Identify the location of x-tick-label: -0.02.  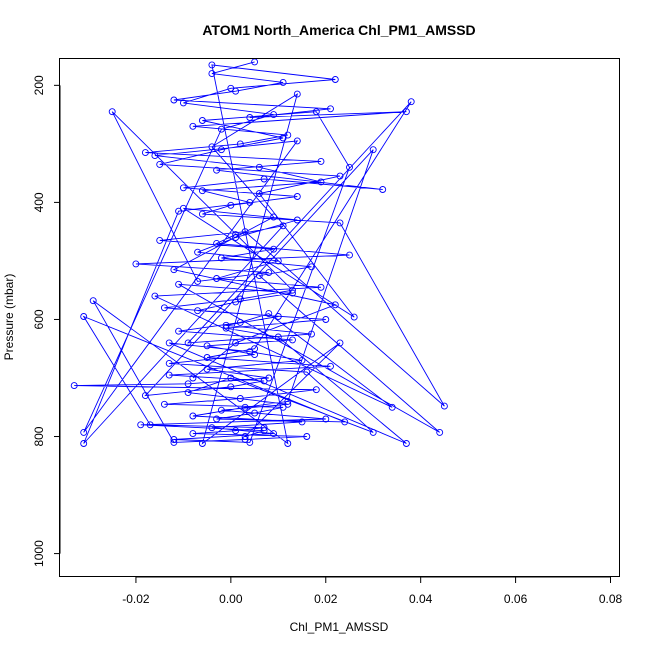
(136, 599).